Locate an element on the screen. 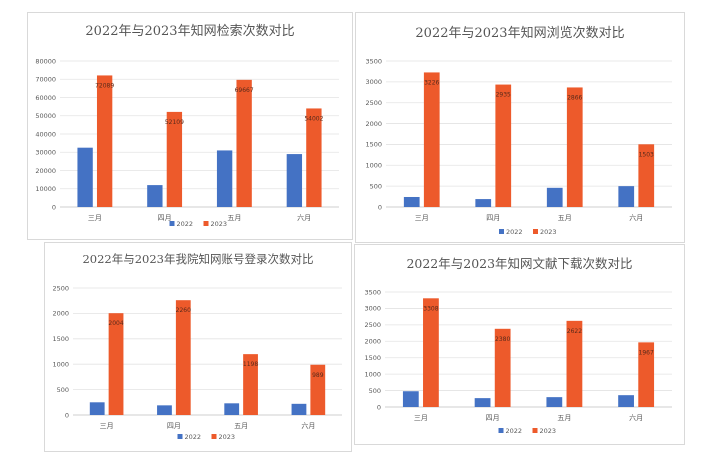  legend-label: 2022 is located at coordinates (514, 431).